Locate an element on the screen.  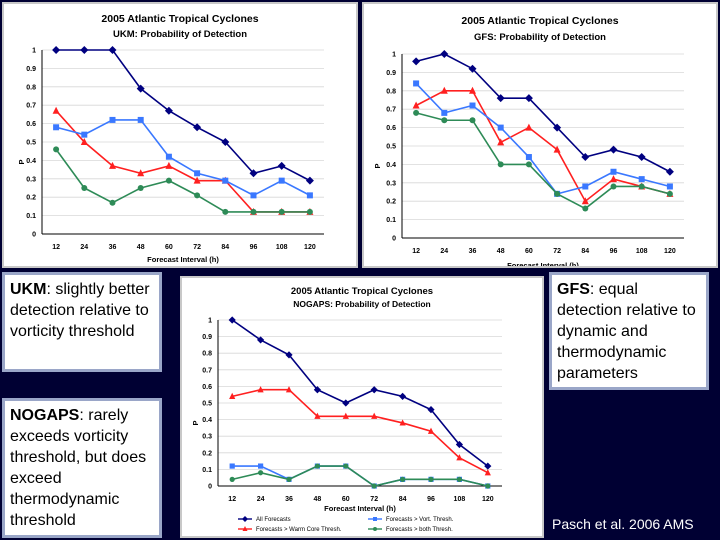
y-axis-label: P is located at coordinates (377, 165).